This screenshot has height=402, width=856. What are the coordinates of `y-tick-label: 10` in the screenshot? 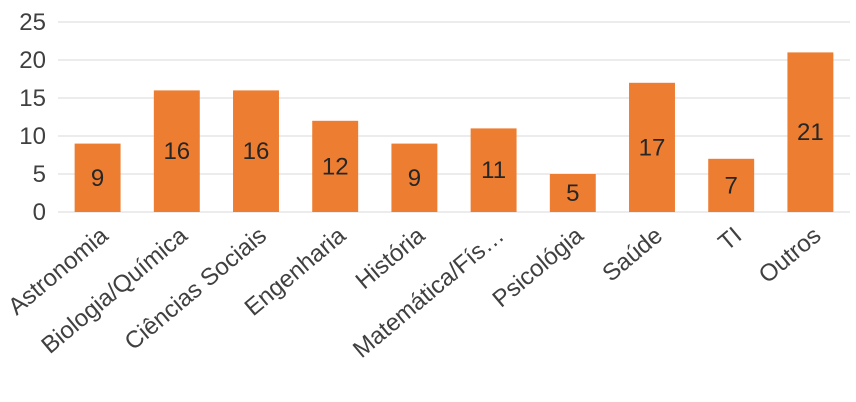 It's located at (32, 136).